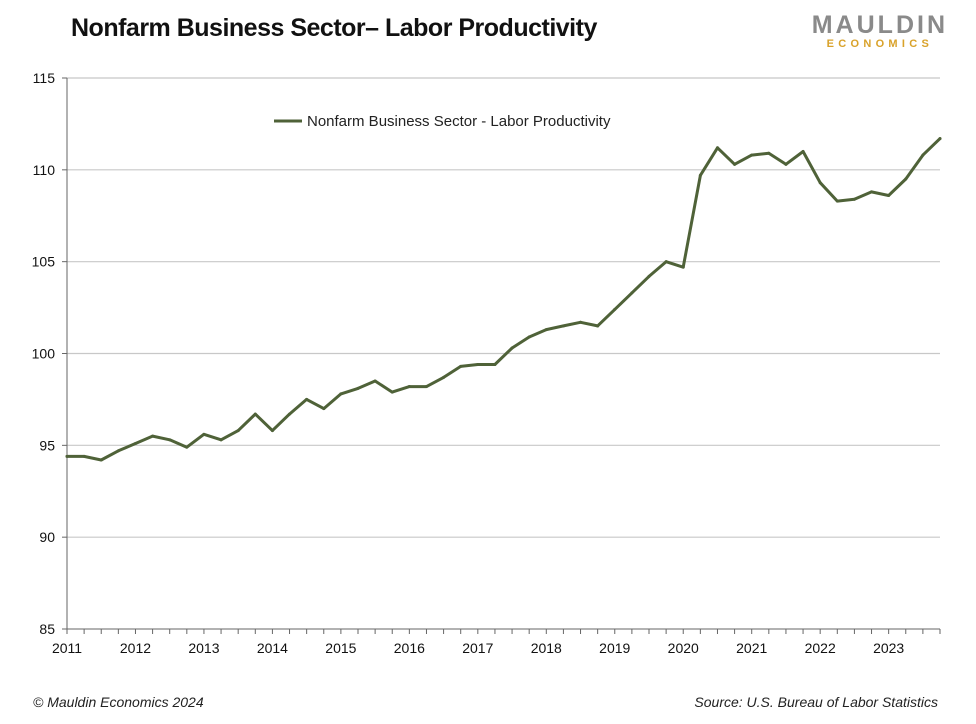  Describe the element at coordinates (47, 445) in the screenshot. I see `y-tick-label: 95` at that location.